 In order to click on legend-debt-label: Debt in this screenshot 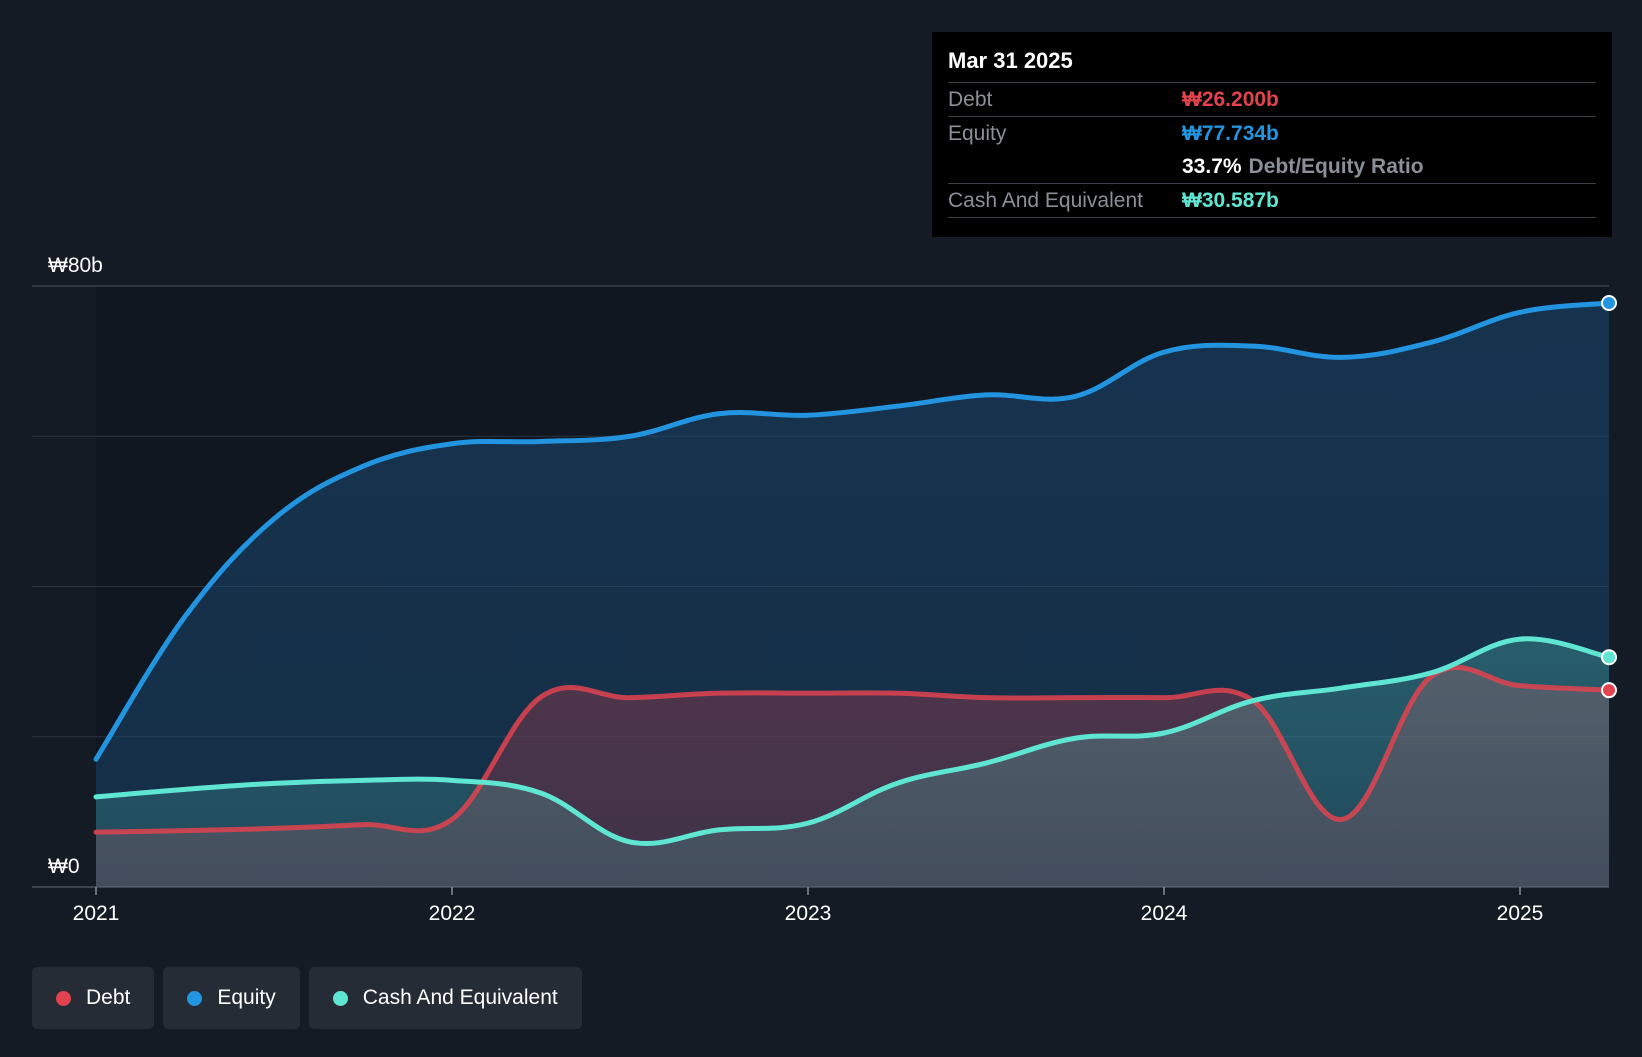, I will do `click(108, 997)`.